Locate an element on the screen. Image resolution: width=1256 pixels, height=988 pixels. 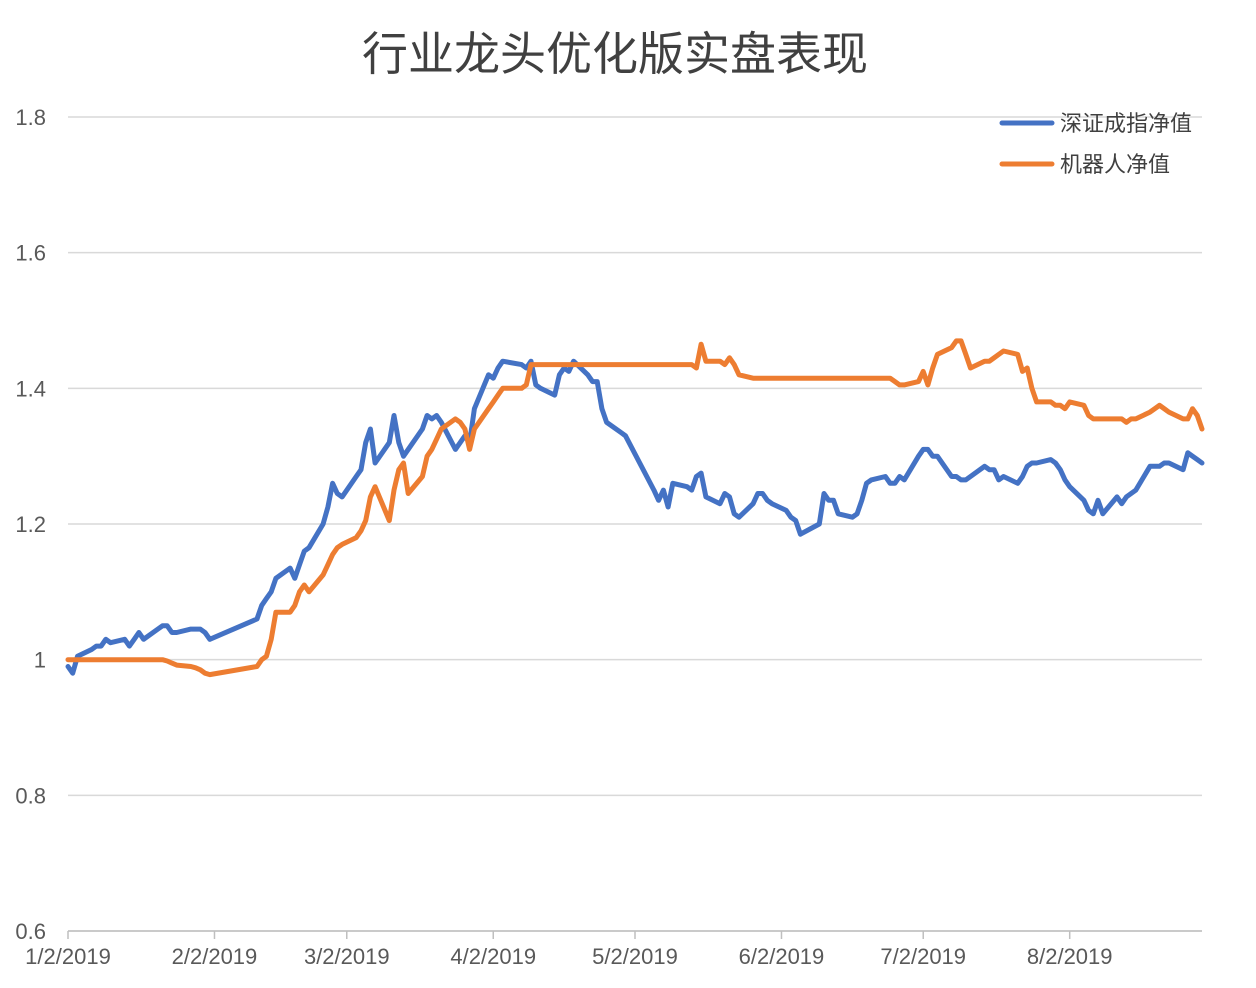
x-tick-label: 8/2/2019 is located at coordinates (1070, 956).